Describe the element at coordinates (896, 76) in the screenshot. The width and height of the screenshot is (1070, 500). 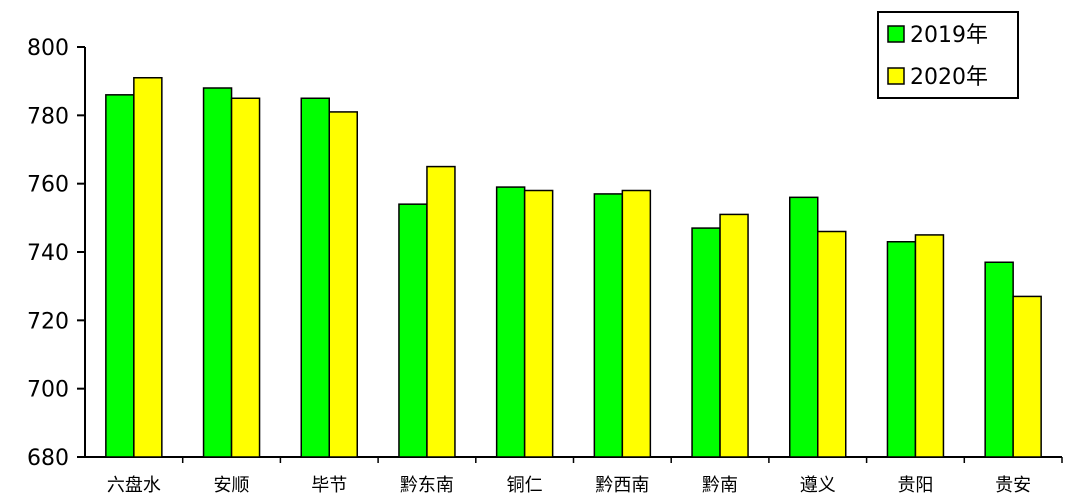
I see `legend-swatch-2020` at that location.